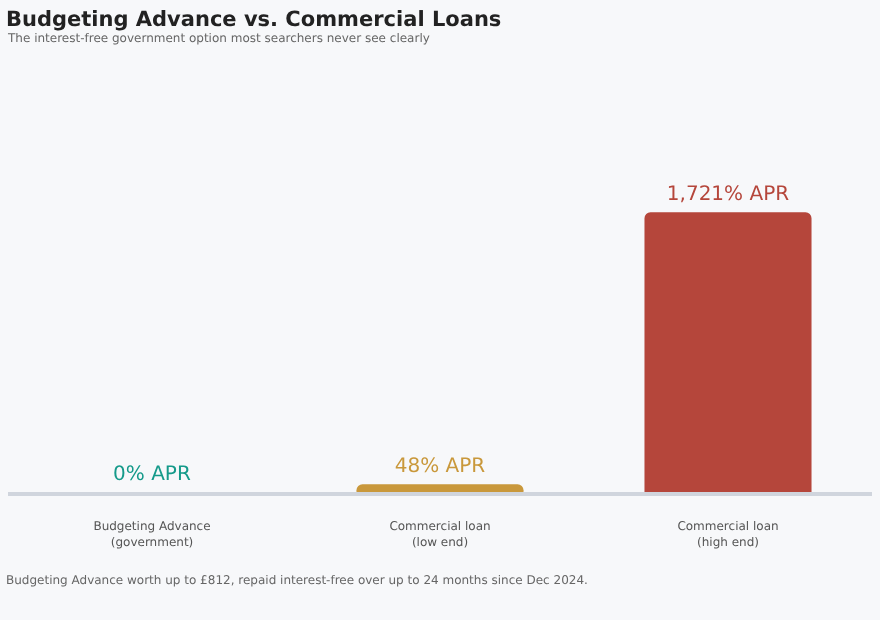 This screenshot has height=620, width=880. Describe the element at coordinates (152, 475) in the screenshot. I see `data-label: 0% APR` at that location.